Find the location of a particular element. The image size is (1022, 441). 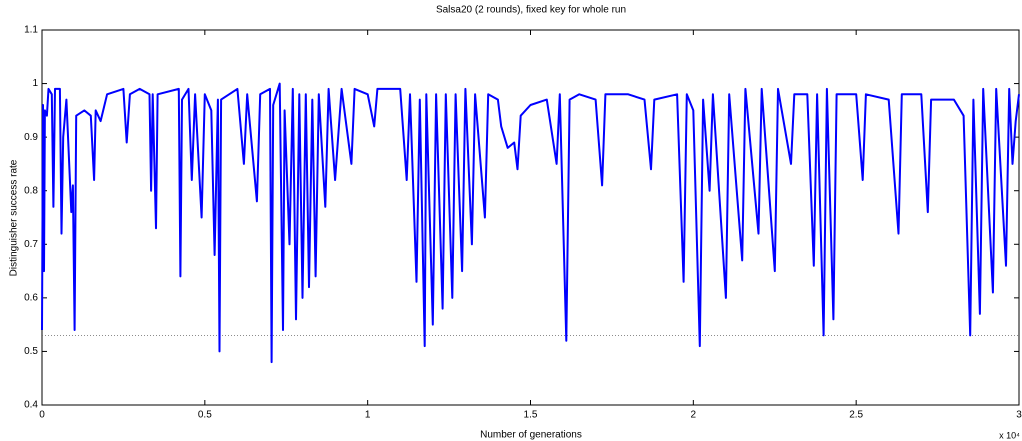

y-tick-label: 0.5 is located at coordinates (31, 351).